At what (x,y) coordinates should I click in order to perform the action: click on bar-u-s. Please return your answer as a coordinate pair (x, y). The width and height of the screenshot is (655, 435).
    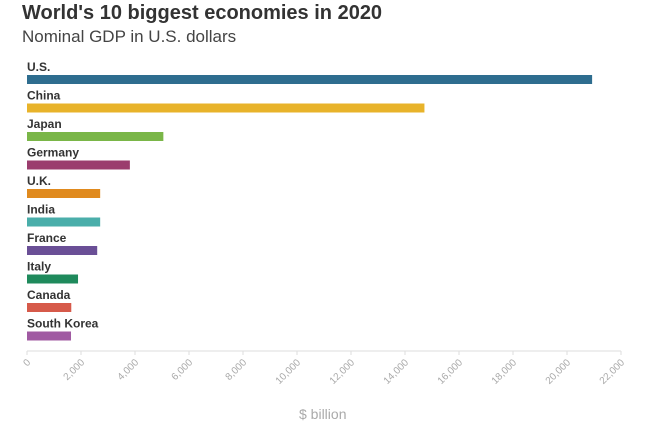
    Looking at the image, I should click on (310, 79).